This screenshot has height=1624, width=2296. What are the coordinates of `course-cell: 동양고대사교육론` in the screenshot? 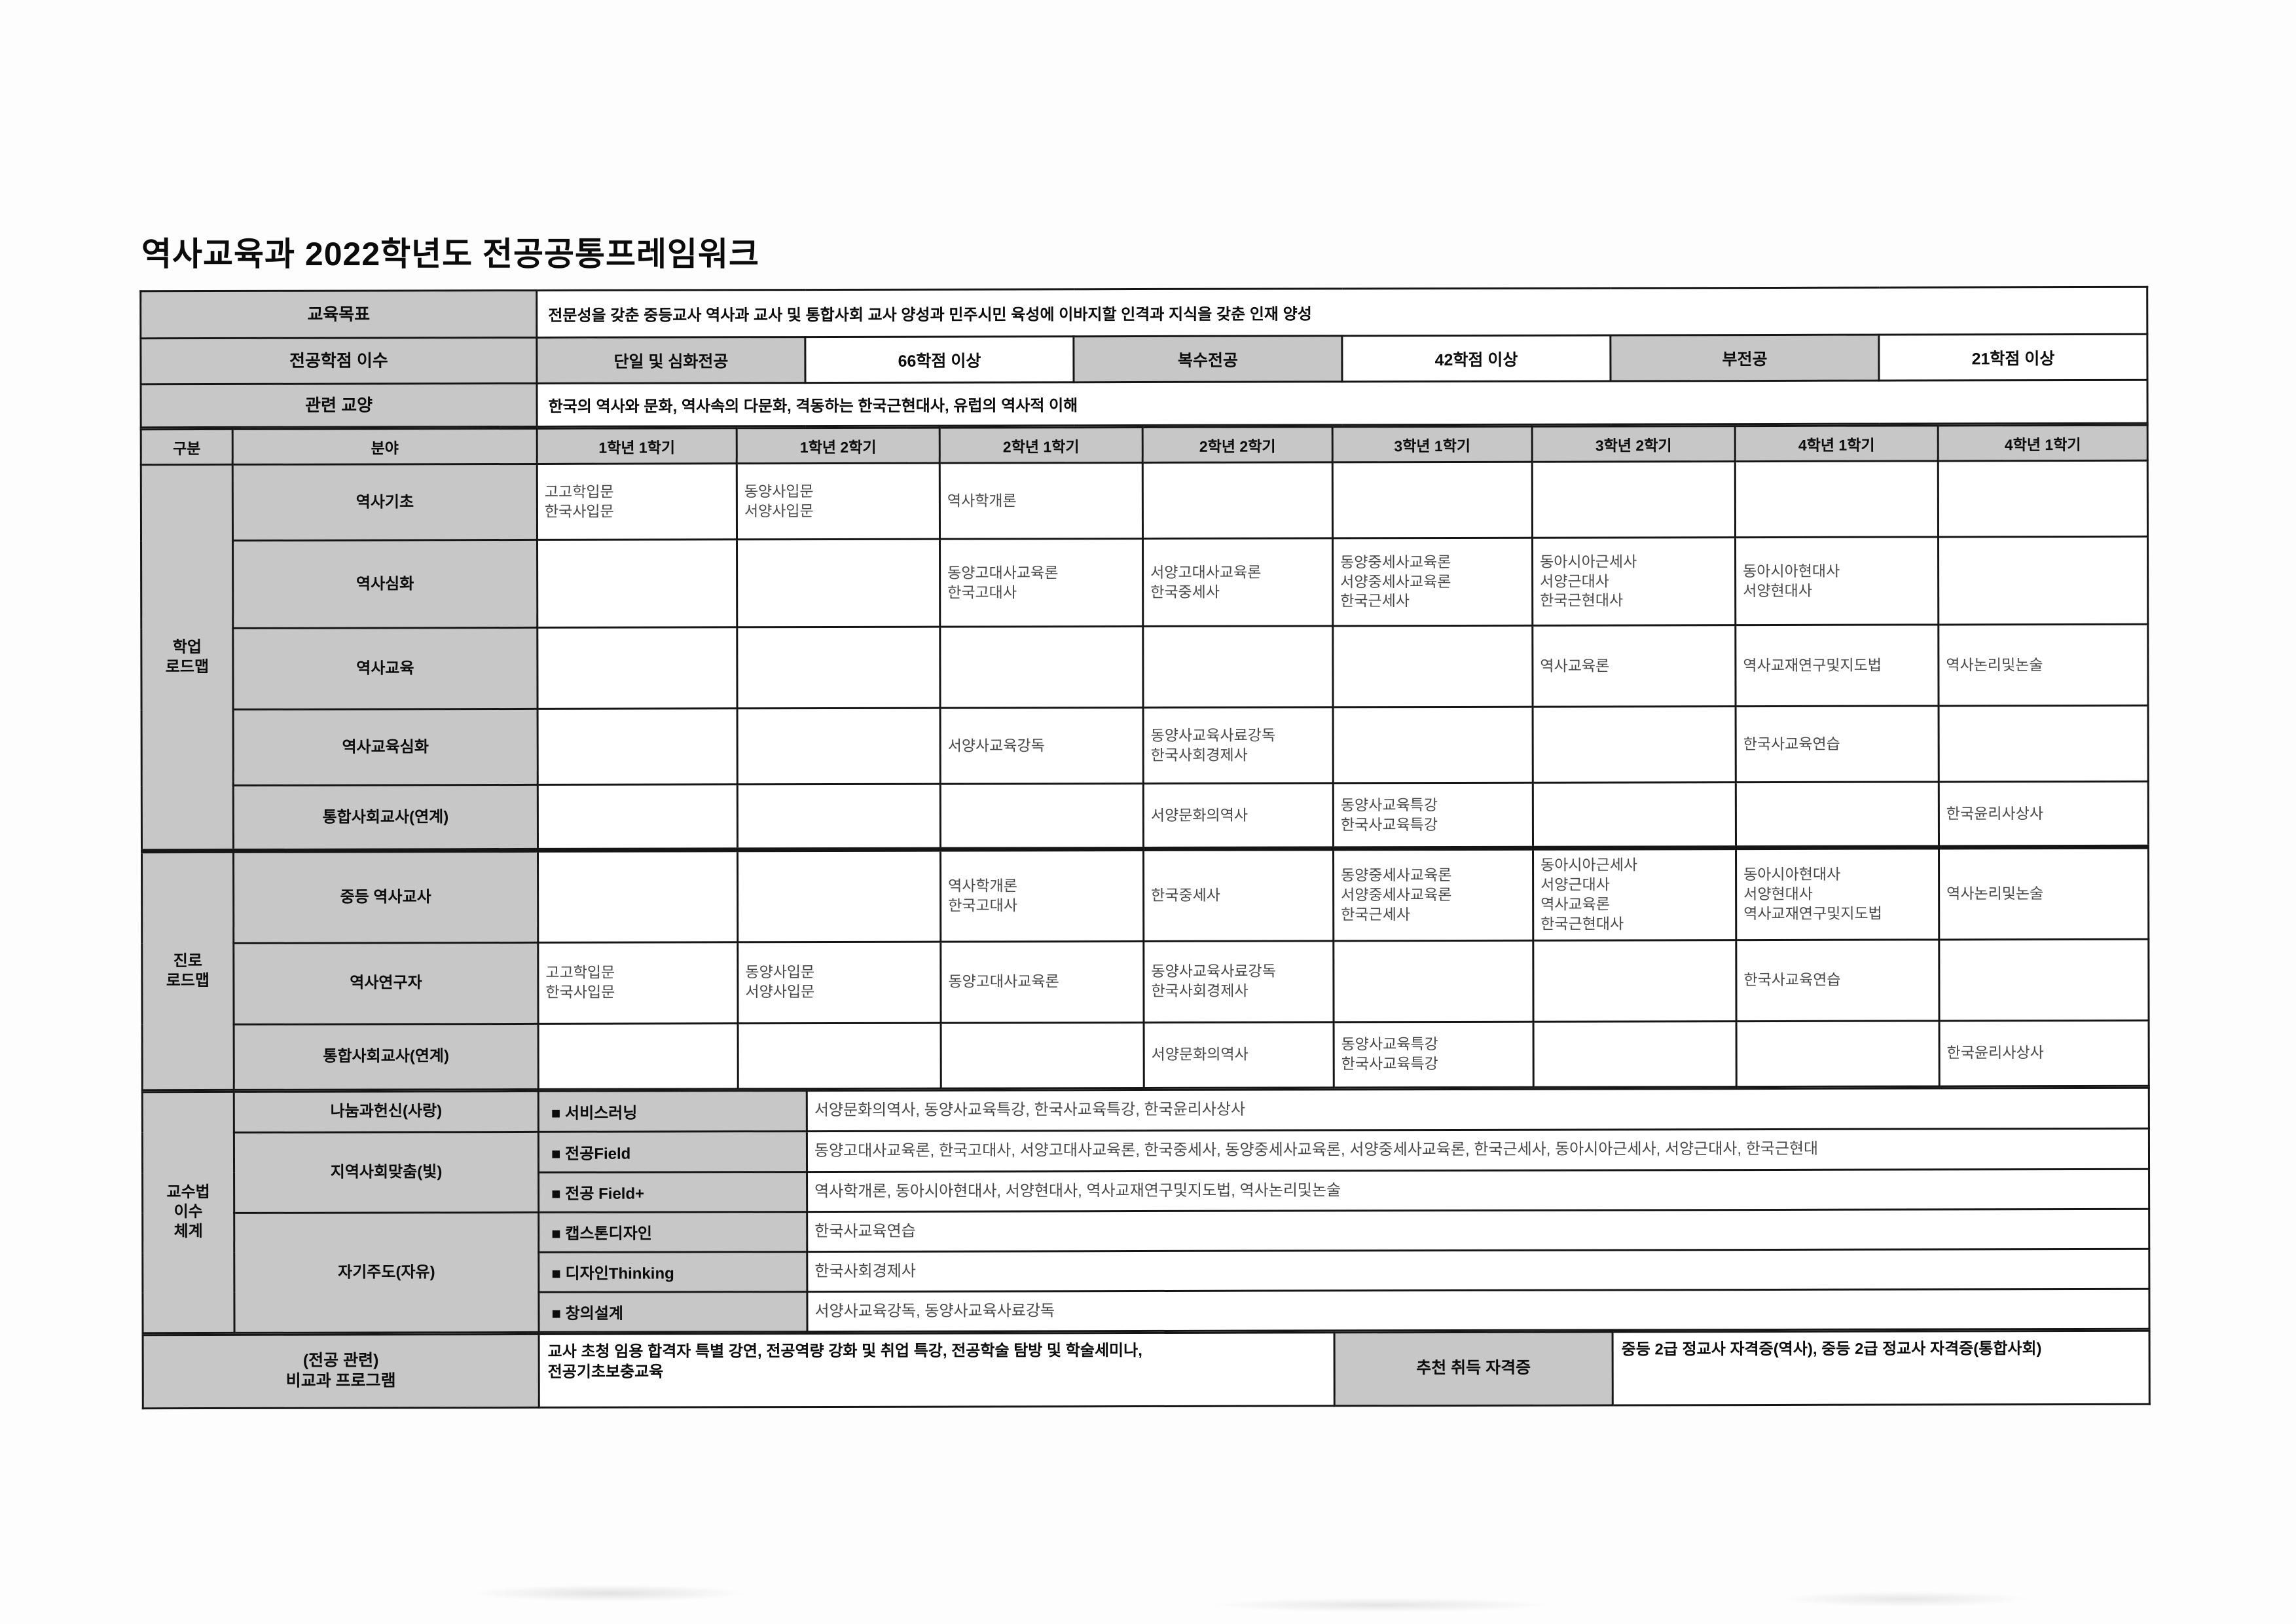 It's located at (1042, 982).